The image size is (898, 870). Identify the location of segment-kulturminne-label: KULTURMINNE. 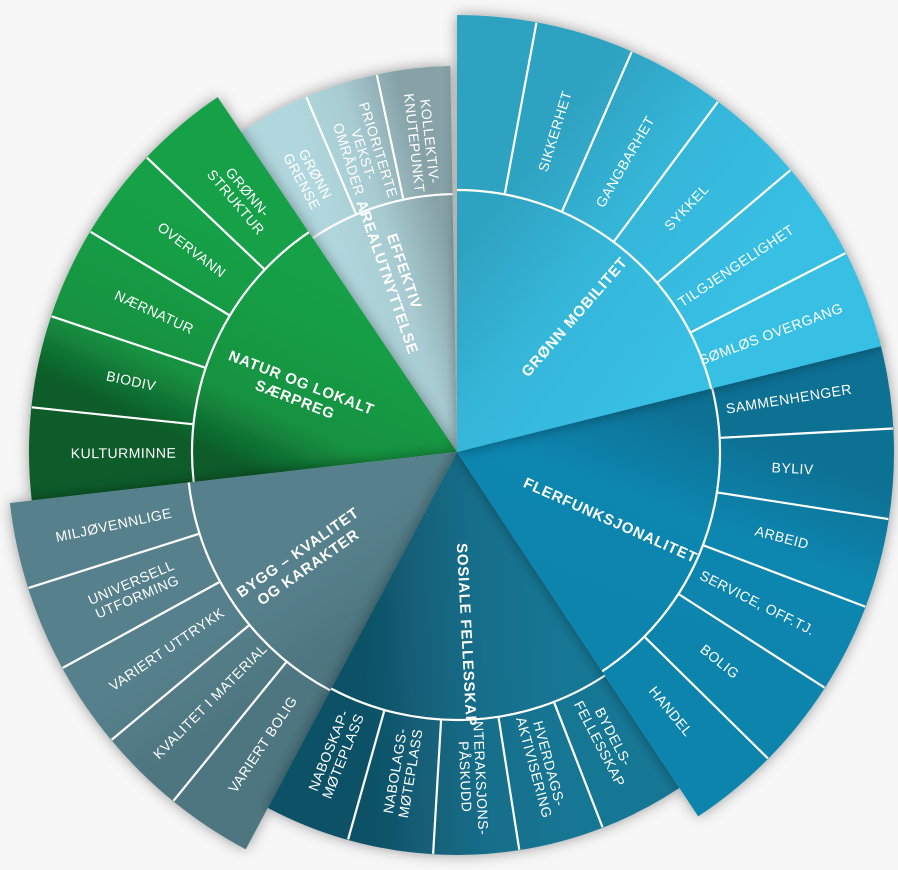
(124, 453).